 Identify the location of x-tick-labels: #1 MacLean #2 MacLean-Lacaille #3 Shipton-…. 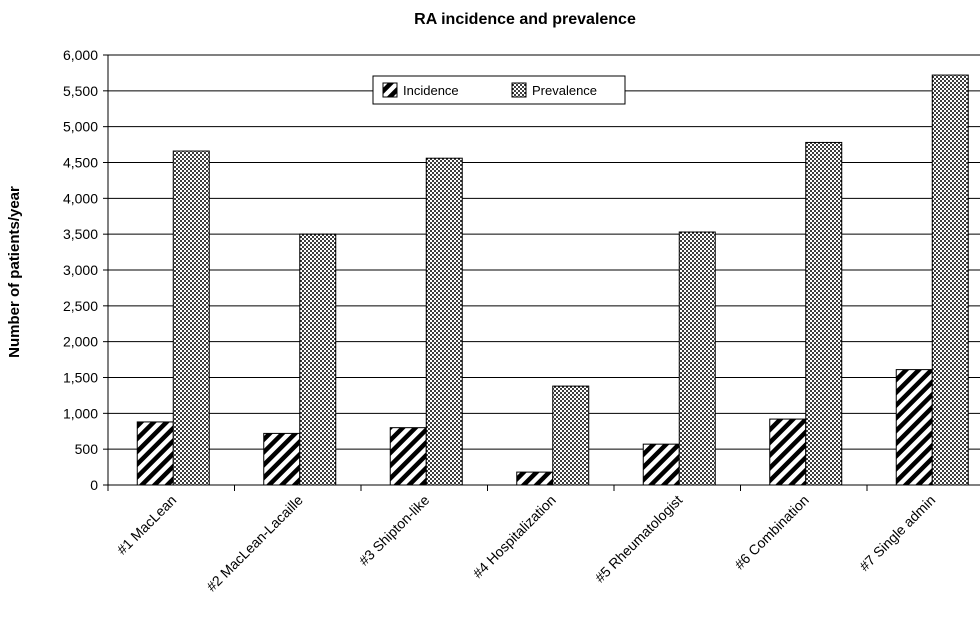
(526, 543).